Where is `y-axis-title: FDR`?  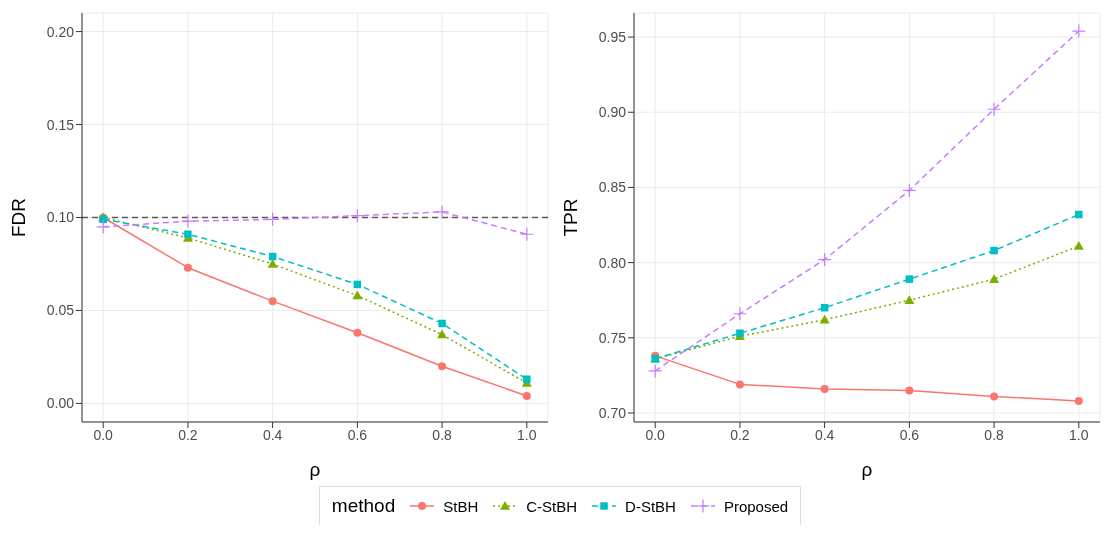 y-axis-title: FDR is located at coordinates (18, 217).